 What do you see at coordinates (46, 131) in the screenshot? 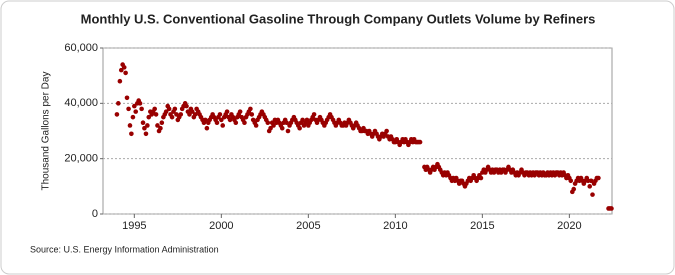
I see `y-axis-label: Thousand Gallons per Day` at bounding box center [46, 131].